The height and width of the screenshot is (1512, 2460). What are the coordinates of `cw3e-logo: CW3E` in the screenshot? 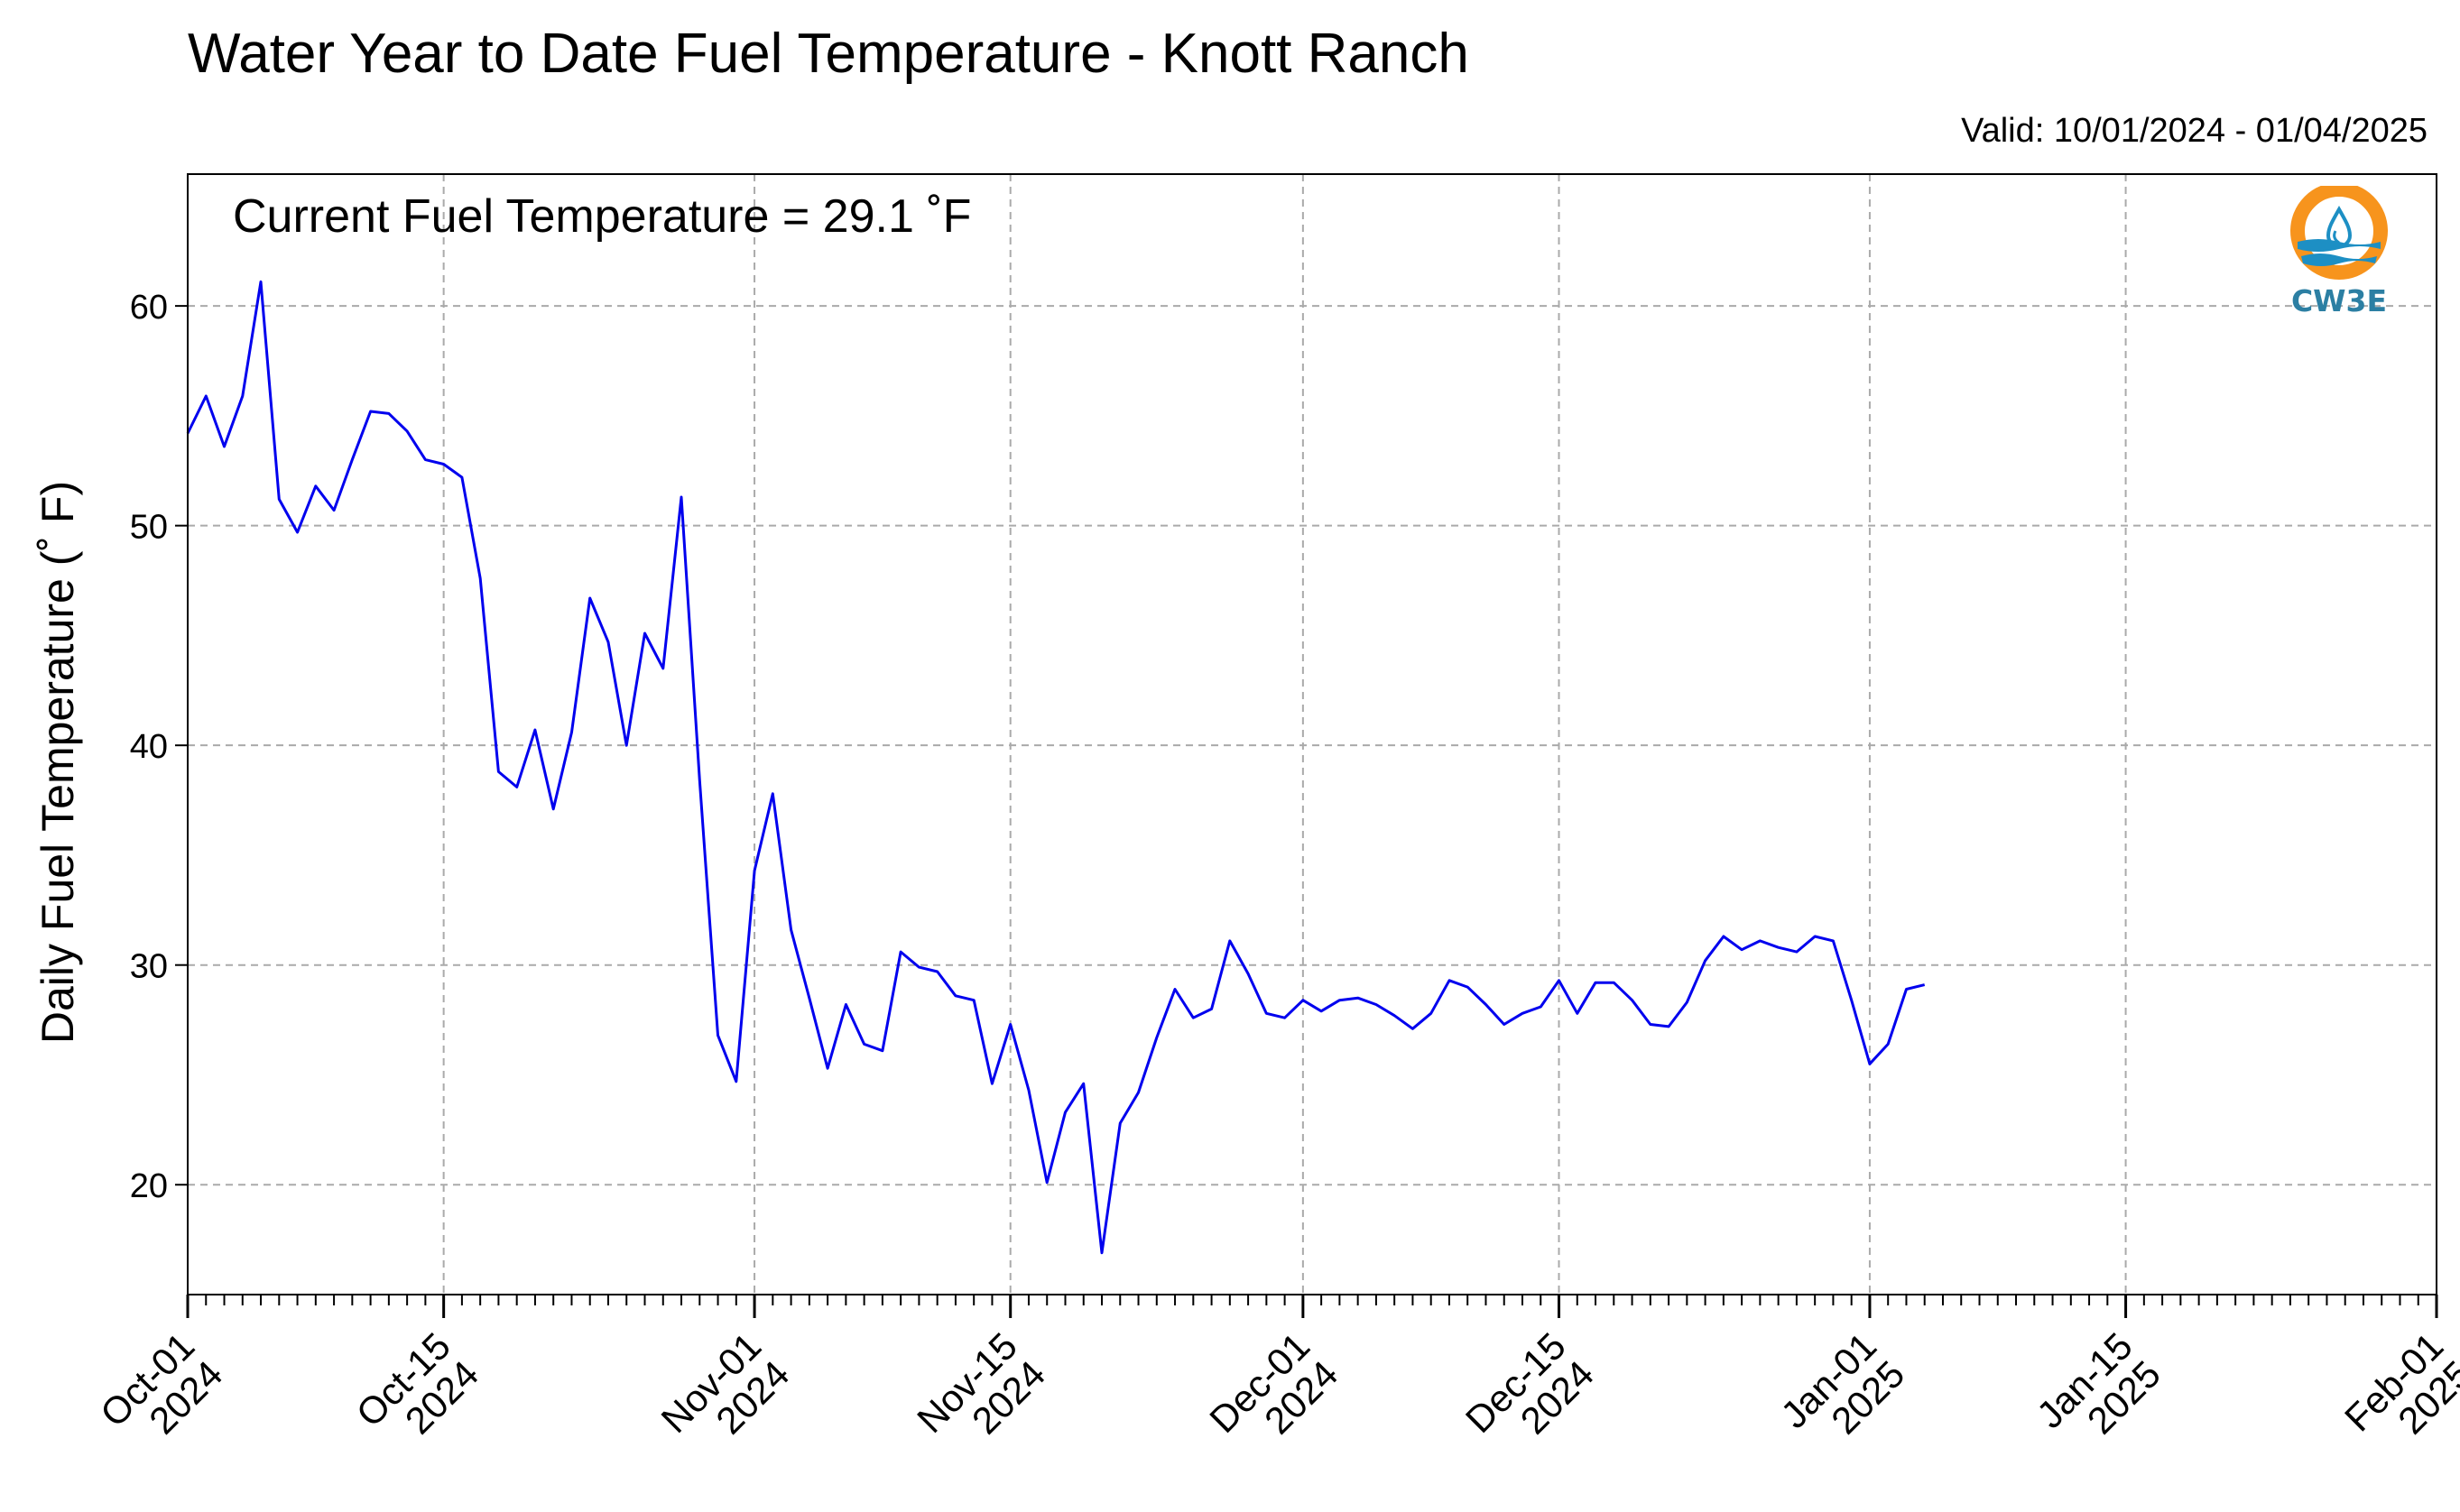 It's located at (2339, 250).